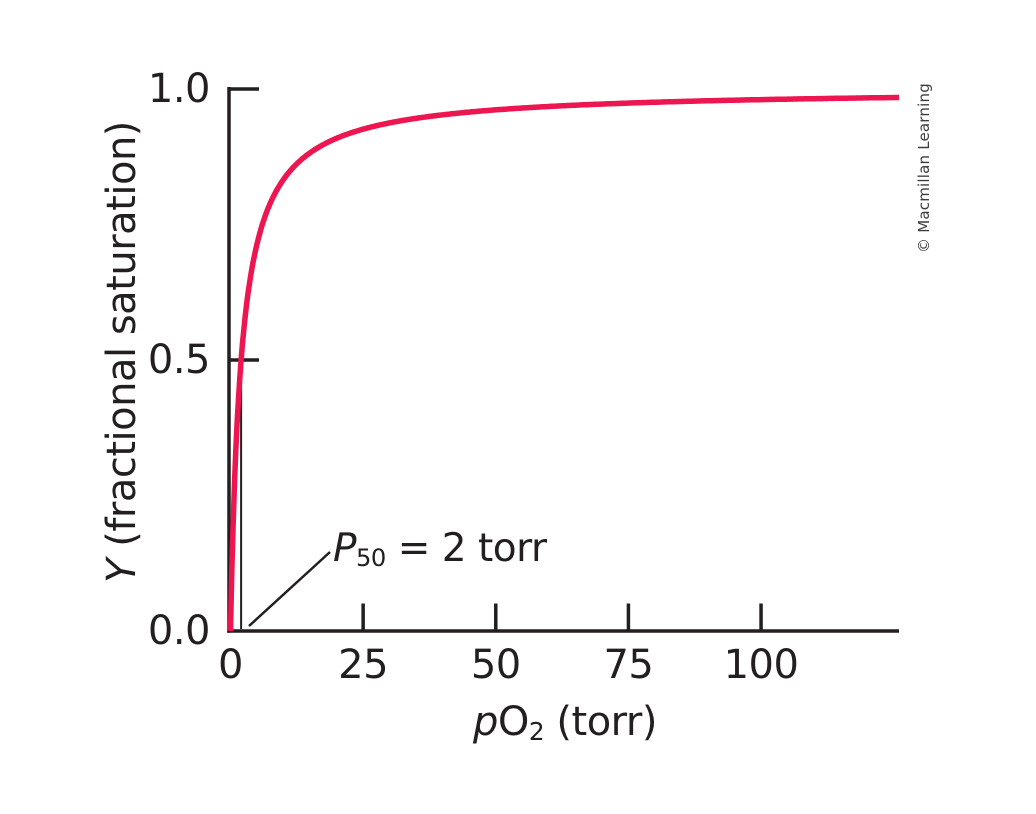  I want to click on x-tick-label: 0, so click(230, 665).